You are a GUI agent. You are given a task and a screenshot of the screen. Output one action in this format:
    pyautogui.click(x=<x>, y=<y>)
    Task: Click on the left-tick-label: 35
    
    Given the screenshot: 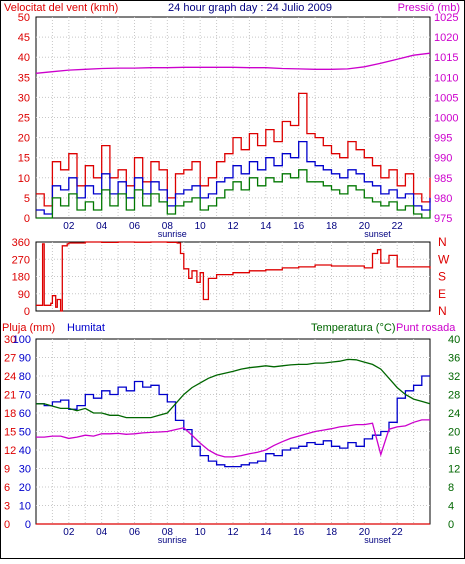 What is the action you would take?
    pyautogui.click(x=24, y=78)
    